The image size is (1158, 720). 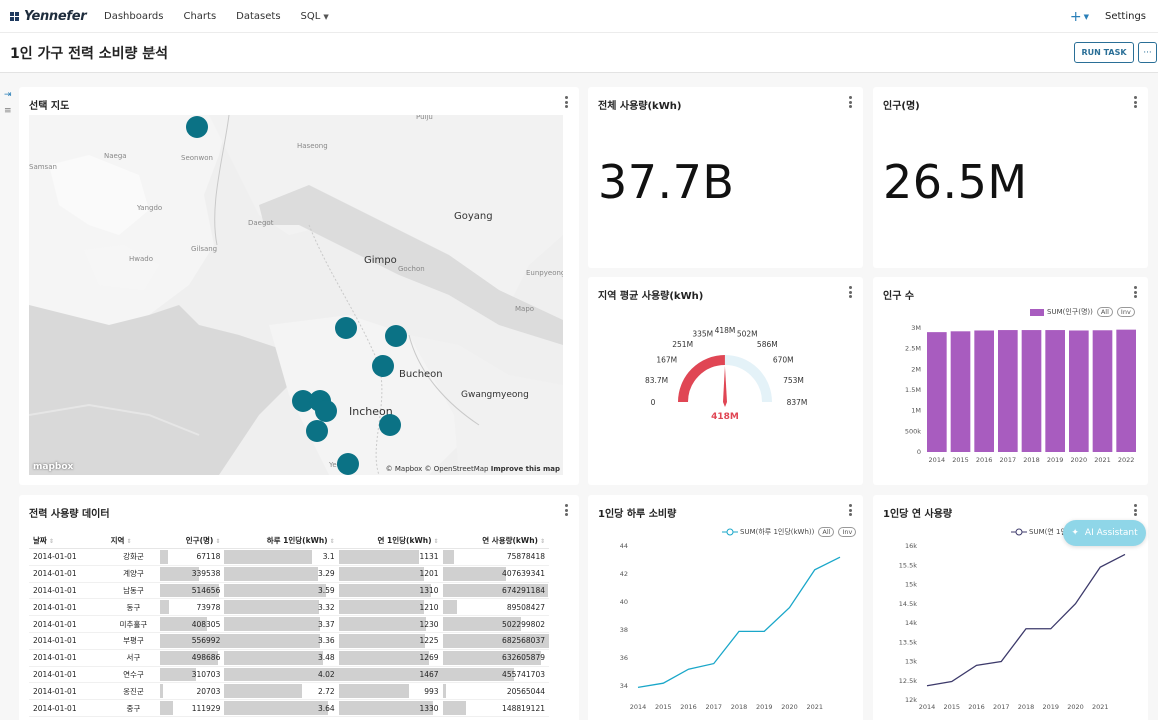 I want to click on expand-icon: ⇥, so click(x=8, y=95).